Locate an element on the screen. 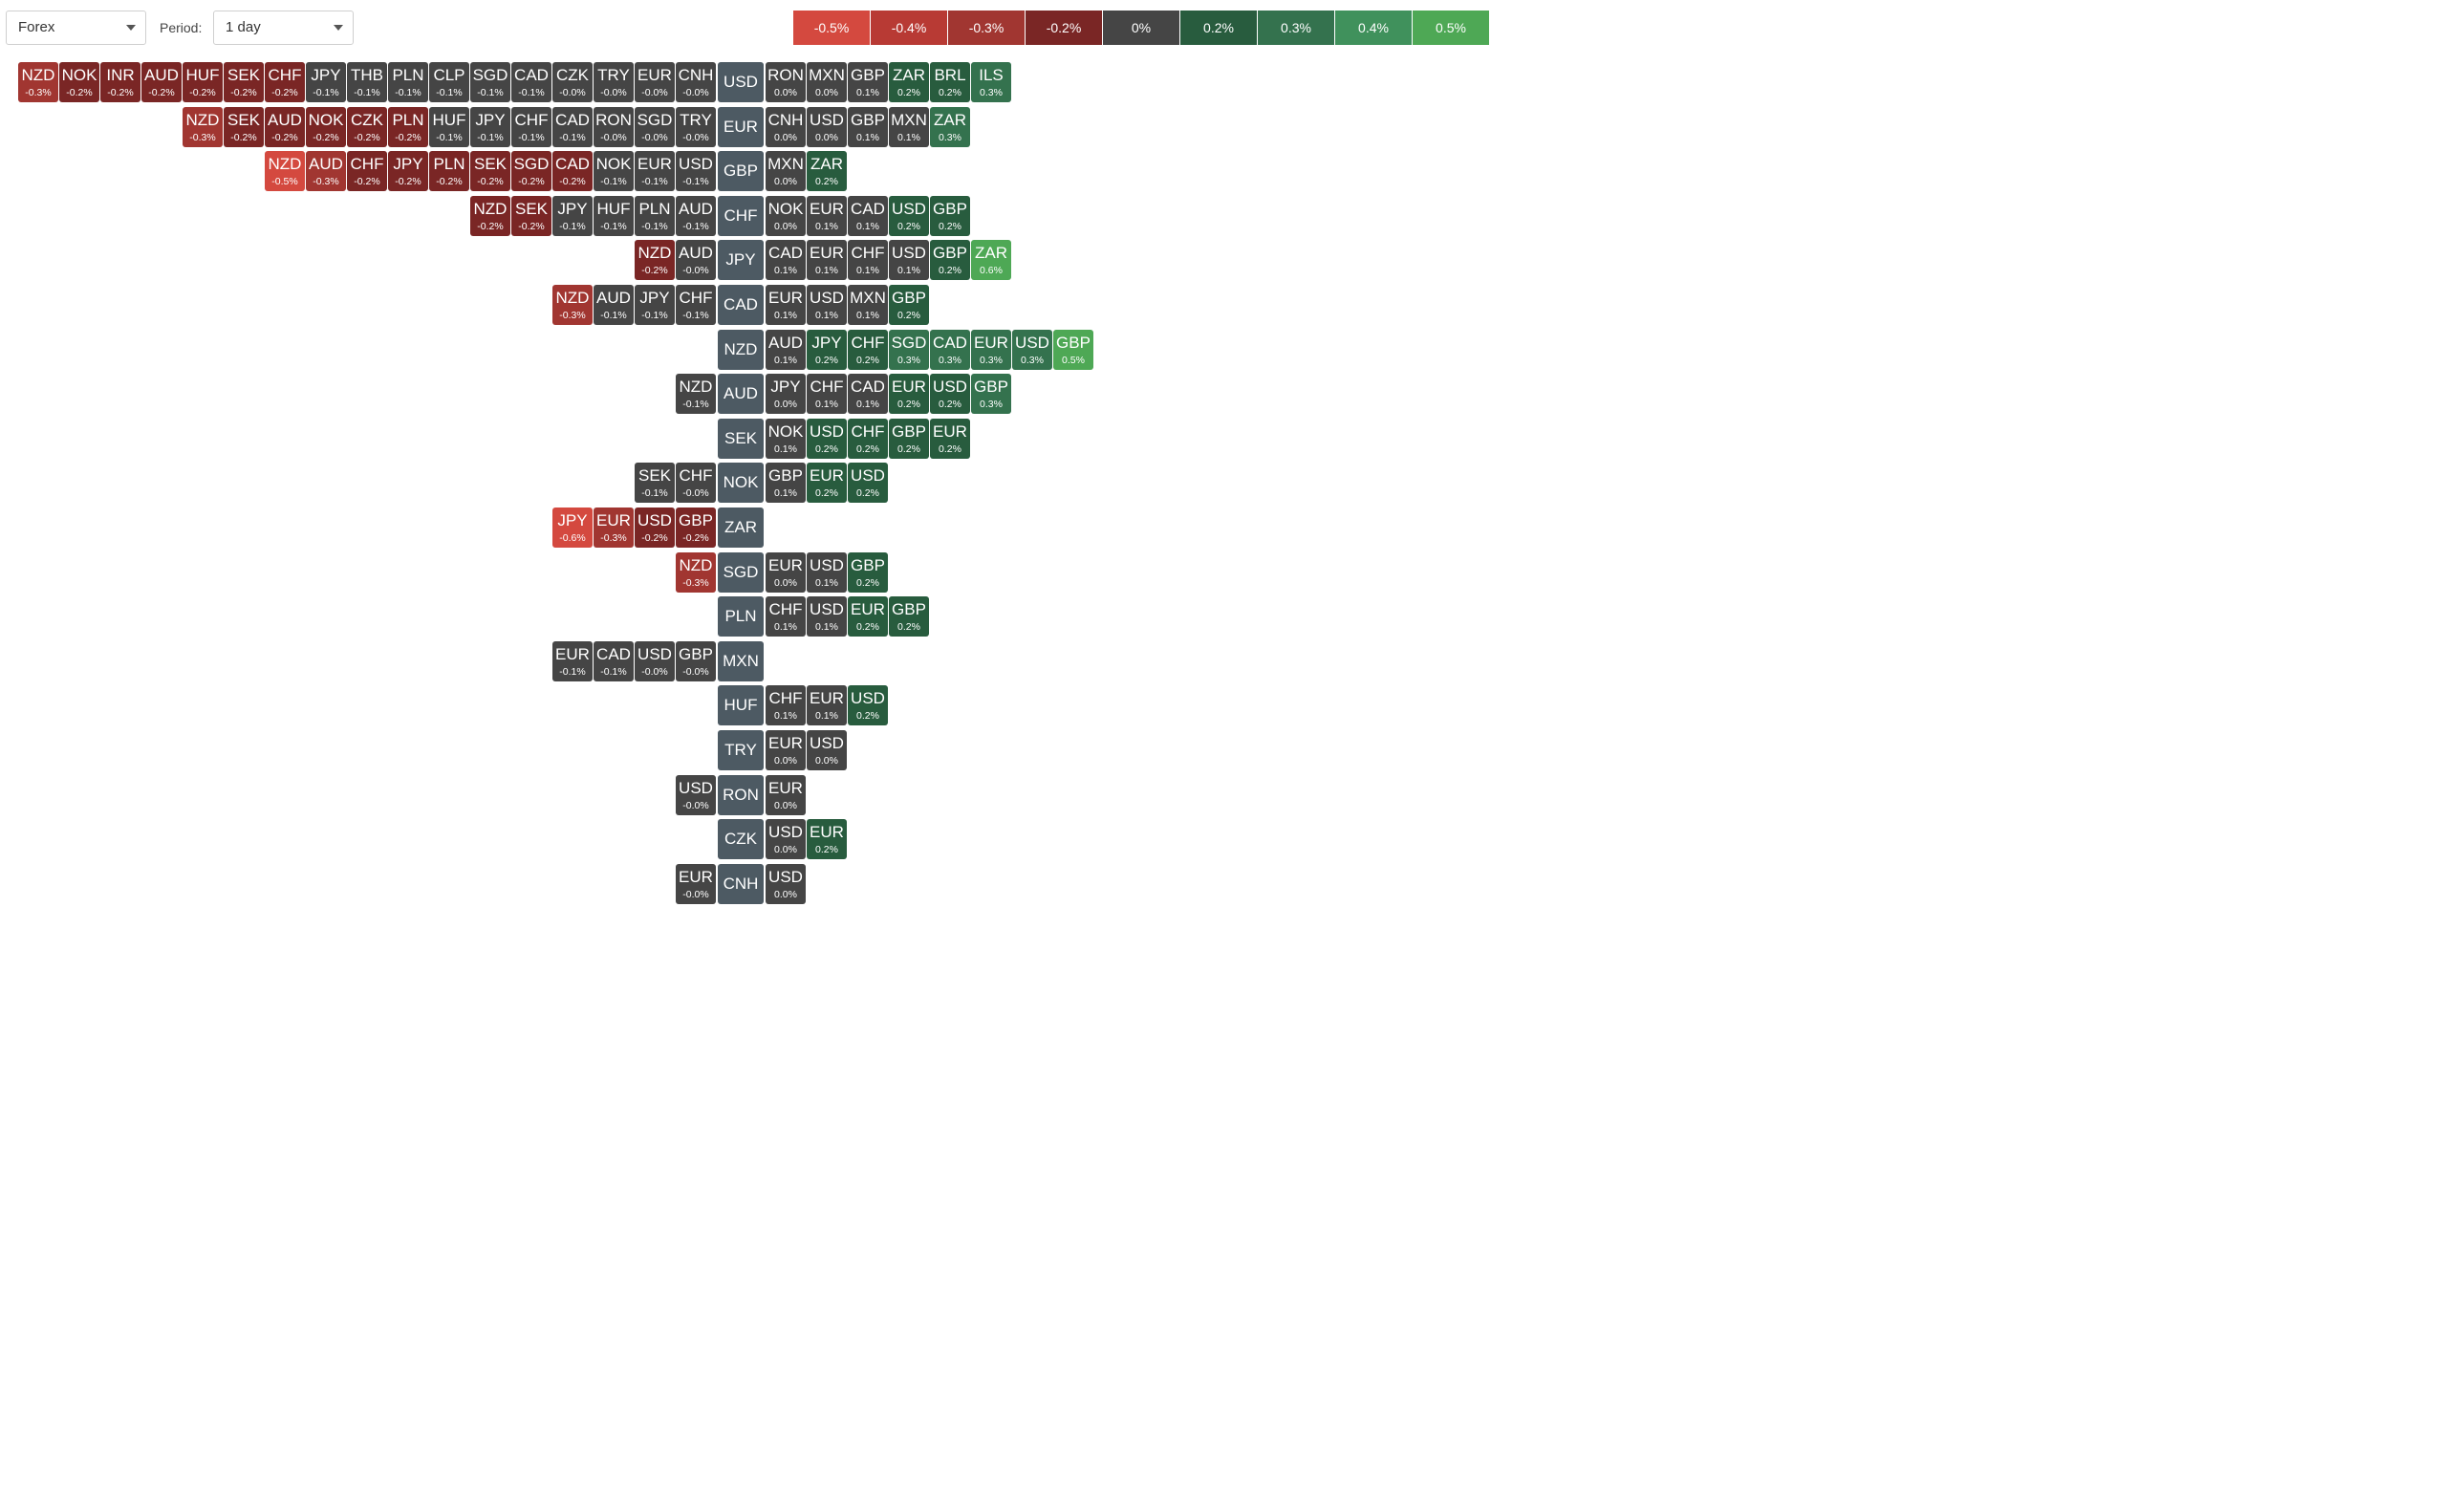  pair-cell-sek-chf: CHF 0.2% is located at coordinates (868, 439).